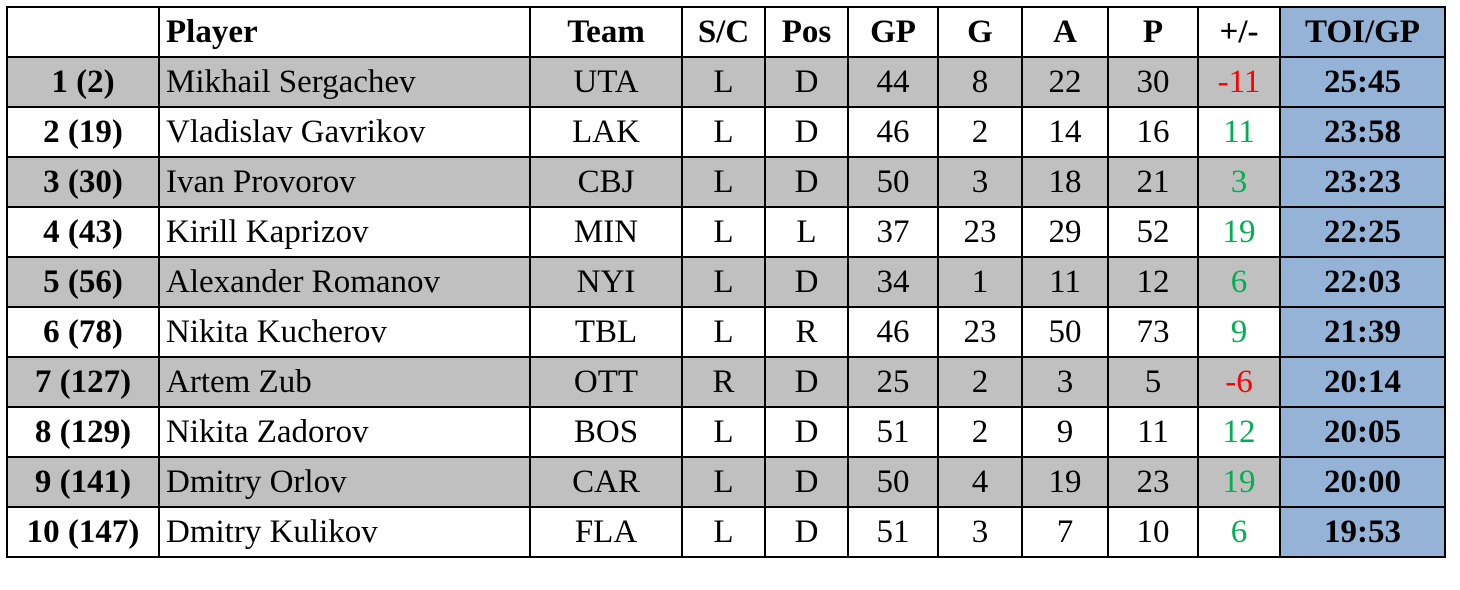  Describe the element at coordinates (1153, 382) in the screenshot. I see `p-cell: 5` at that location.